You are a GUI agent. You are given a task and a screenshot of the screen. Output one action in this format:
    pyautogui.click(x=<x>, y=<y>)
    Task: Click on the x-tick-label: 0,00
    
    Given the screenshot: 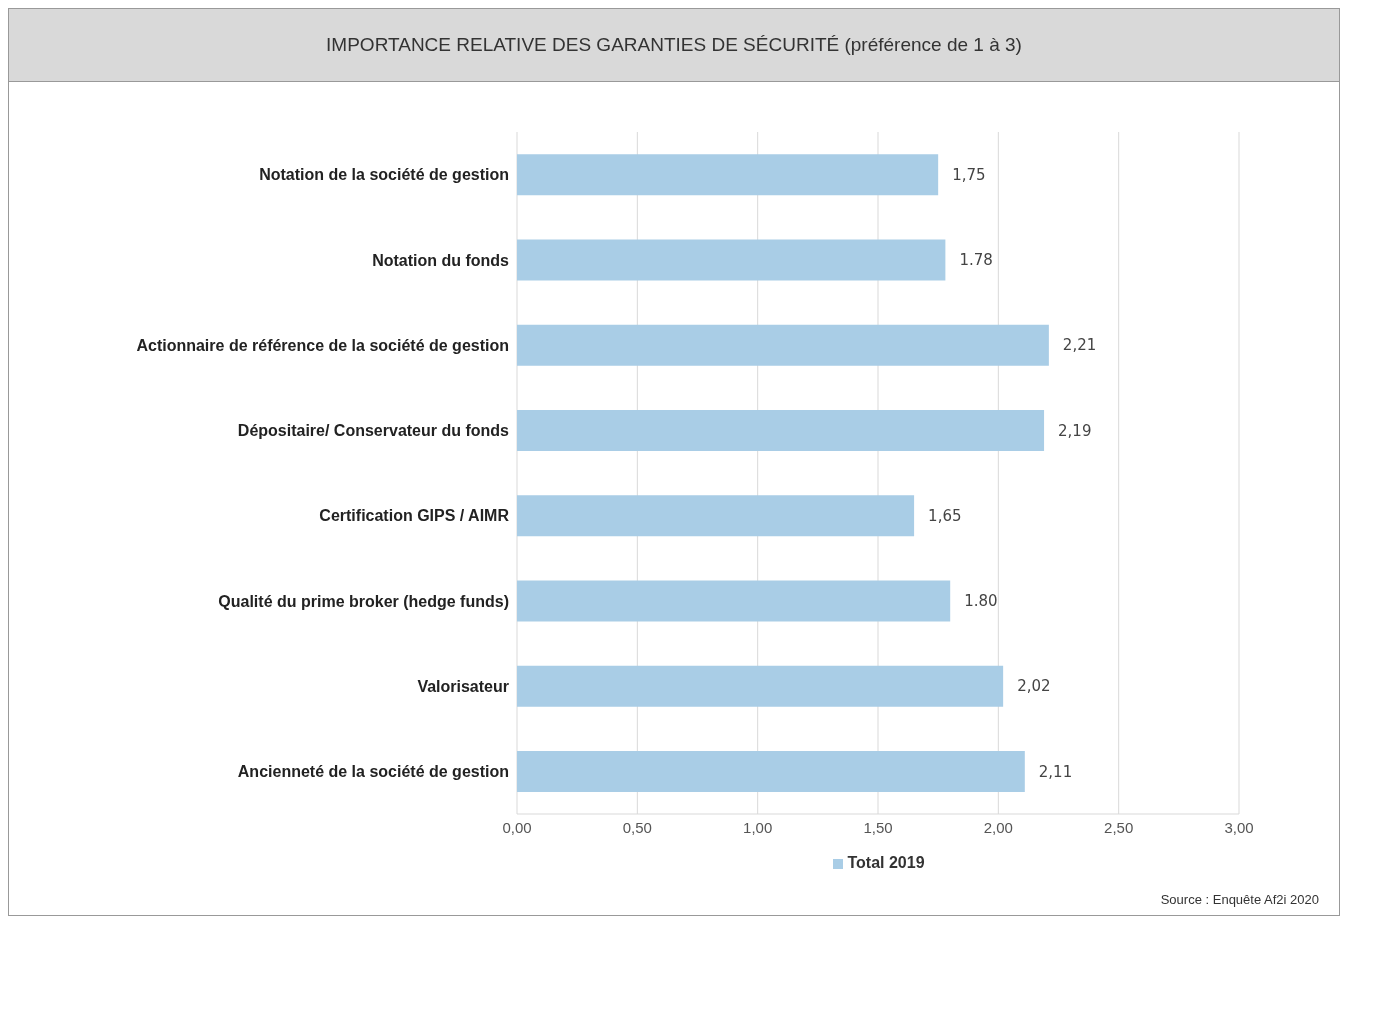 What is the action you would take?
    pyautogui.click(x=517, y=827)
    